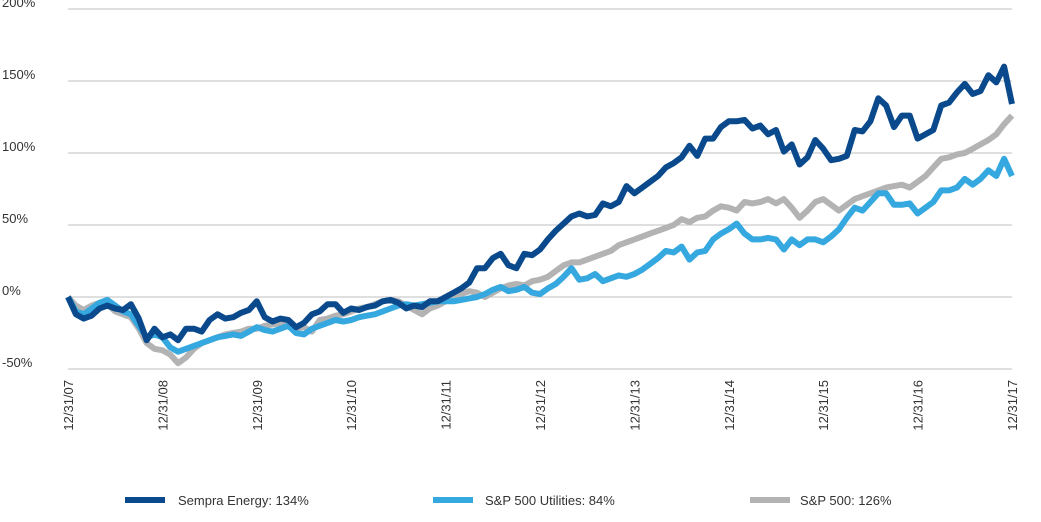  What do you see at coordinates (68, 405) in the screenshot?
I see `x-tick-label: 12/31/07` at bounding box center [68, 405].